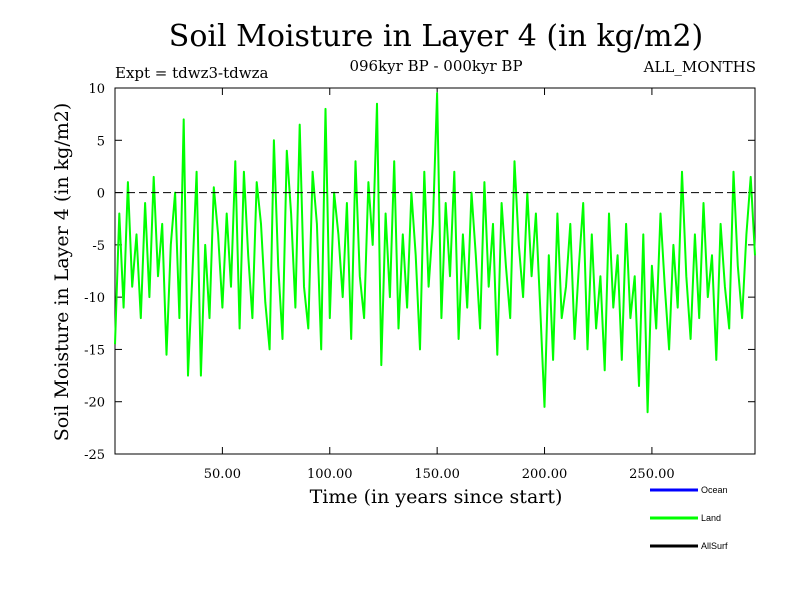 Image resolution: width=800 pixels, height=600 pixels. What do you see at coordinates (435, 66) in the screenshot?
I see `chart-subtitle: 096kyr BP - 000kyr BP` at bounding box center [435, 66].